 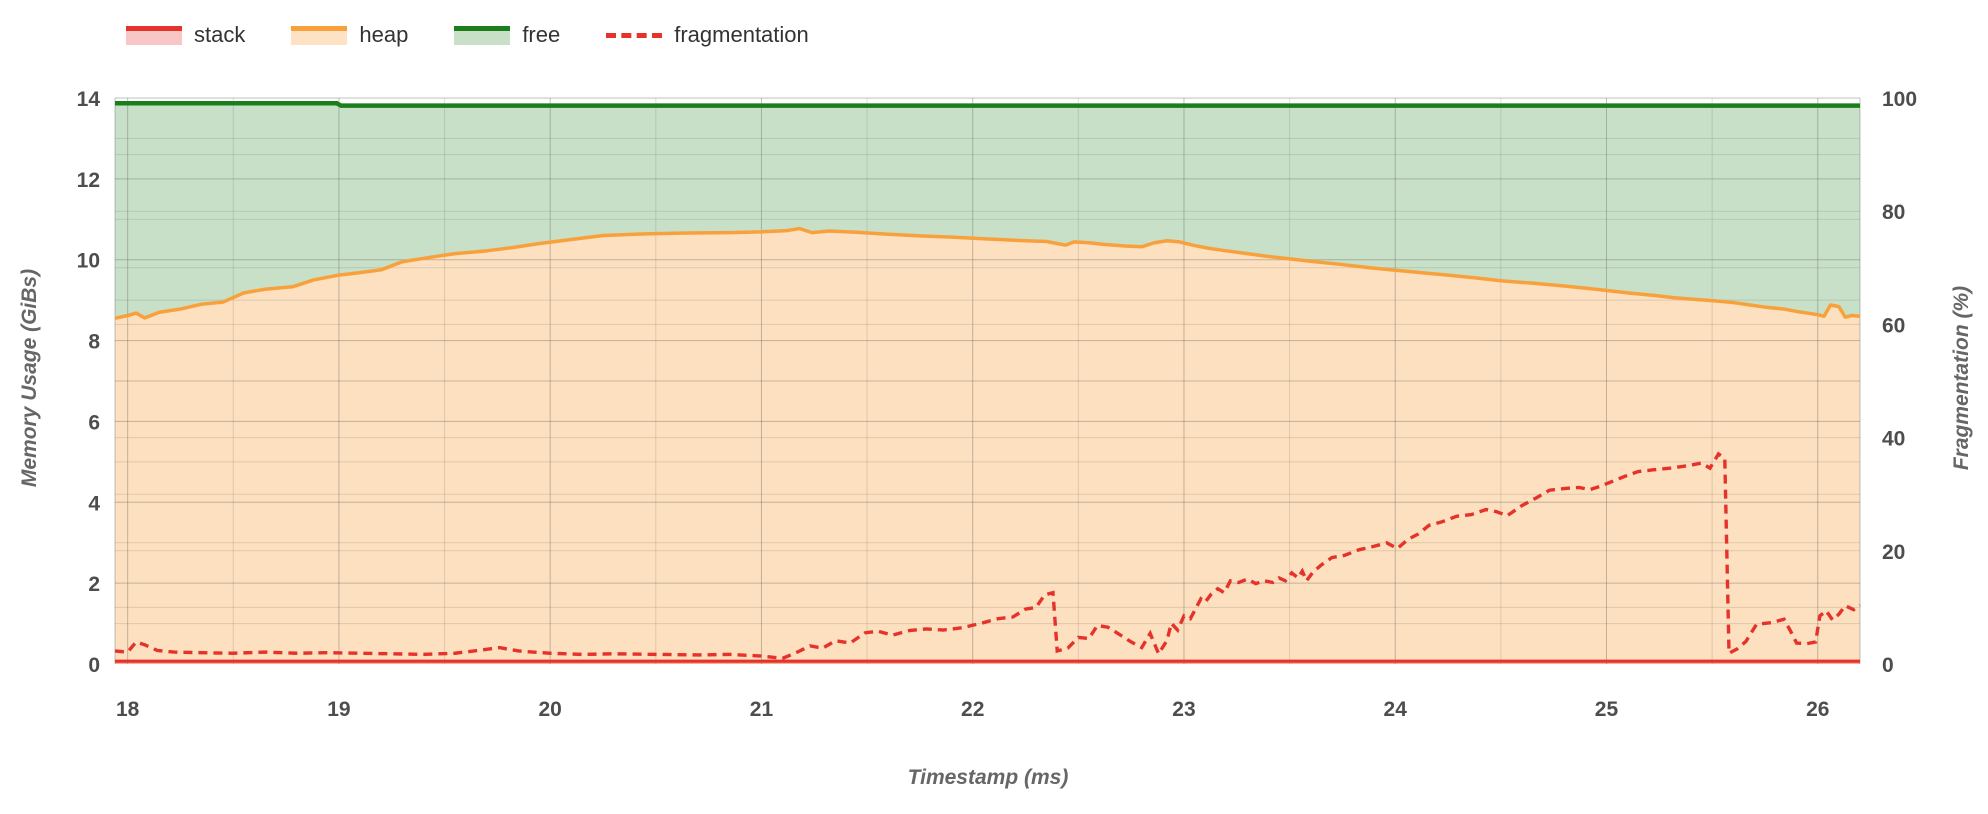 I want to click on legend-item-free: free, so click(x=507, y=35).